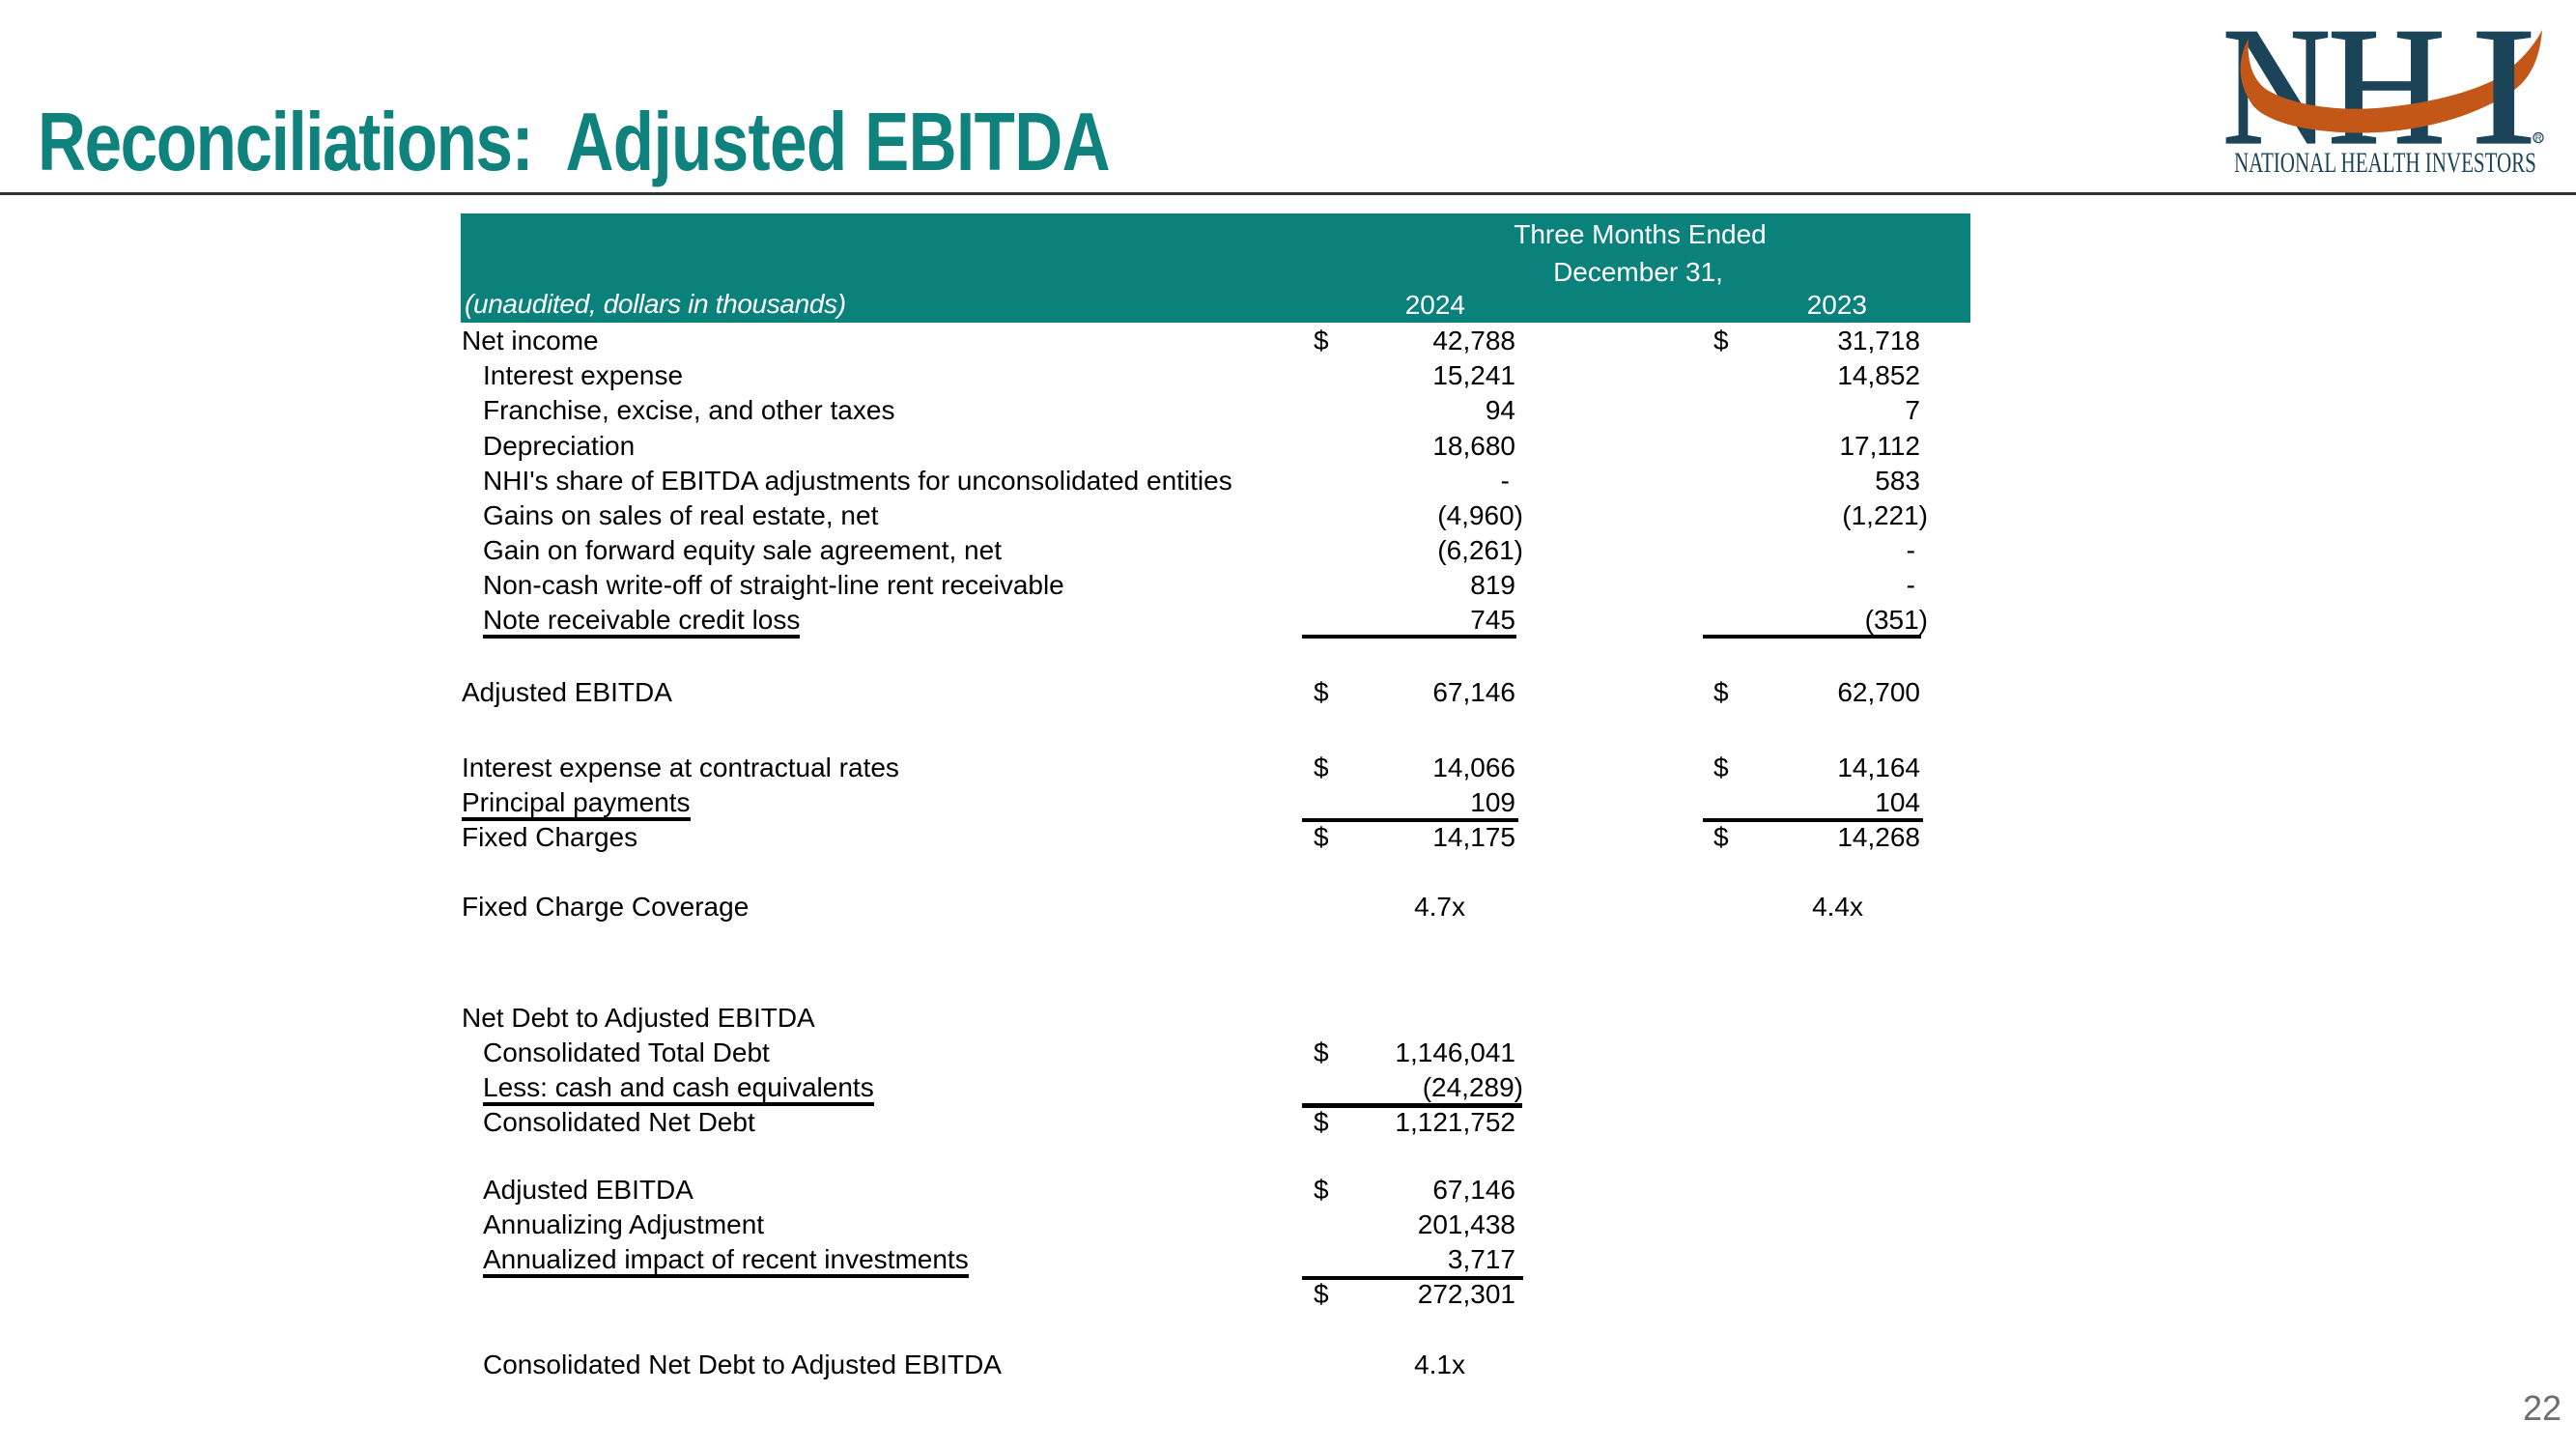 This screenshot has height=1449, width=2576. Describe the element at coordinates (2503, 99) in the screenshot. I see `svg-text: I` at that location.